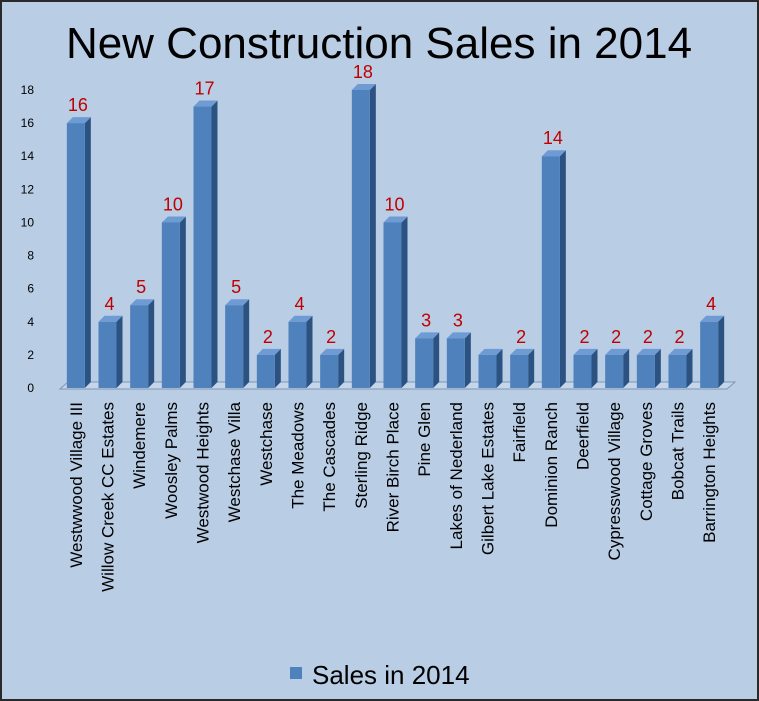 The image size is (759, 701). I want to click on x-tick-label: Fairfield, so click(519, 432).